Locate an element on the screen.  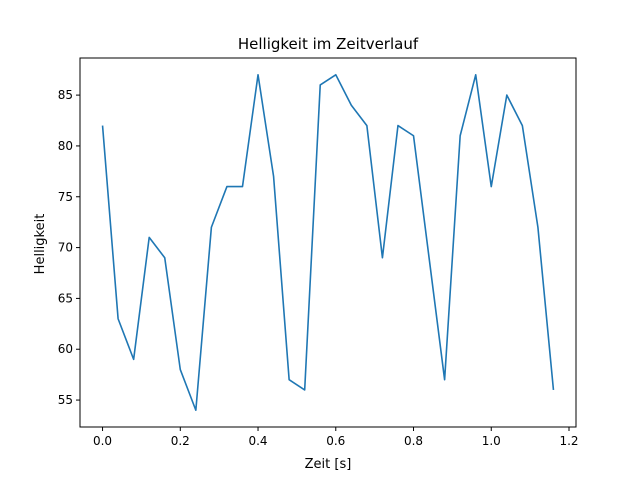
x-tick-label: 0.0 is located at coordinates (102, 441).